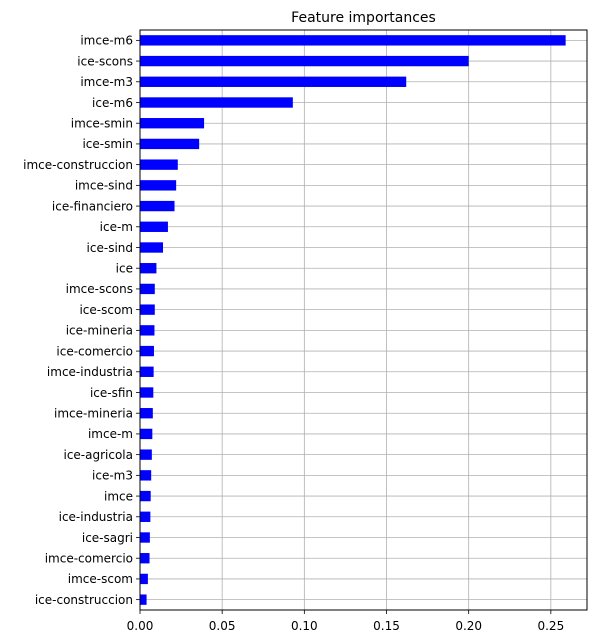  Describe the element at coordinates (110, 434) in the screenshot. I see `y-tick-label: imce-m` at that location.